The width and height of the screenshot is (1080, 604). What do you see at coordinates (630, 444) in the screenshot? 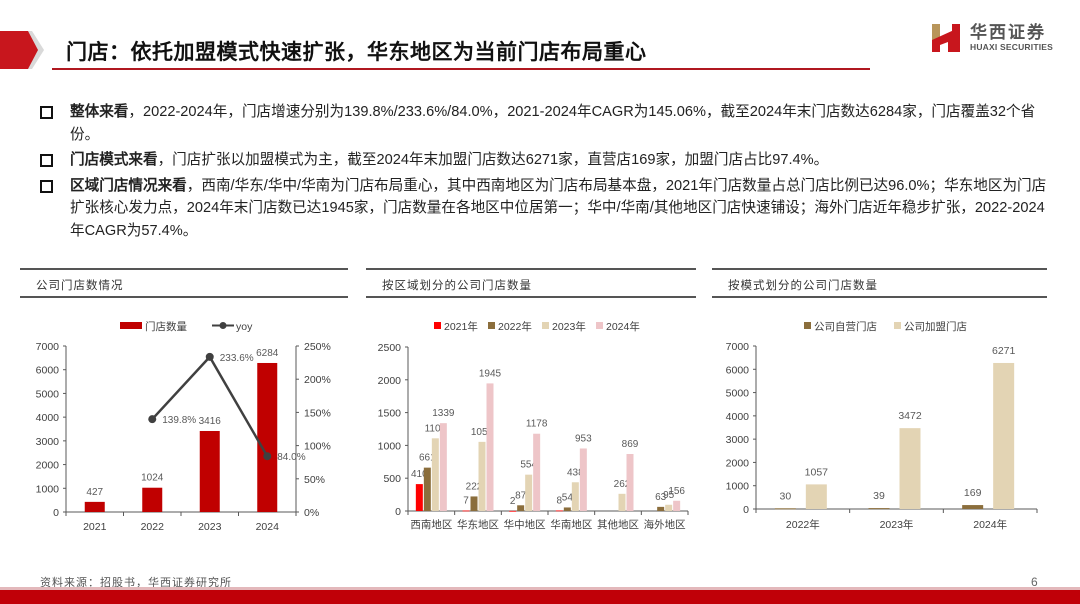
I see `svg-text: 869` at bounding box center [630, 444].